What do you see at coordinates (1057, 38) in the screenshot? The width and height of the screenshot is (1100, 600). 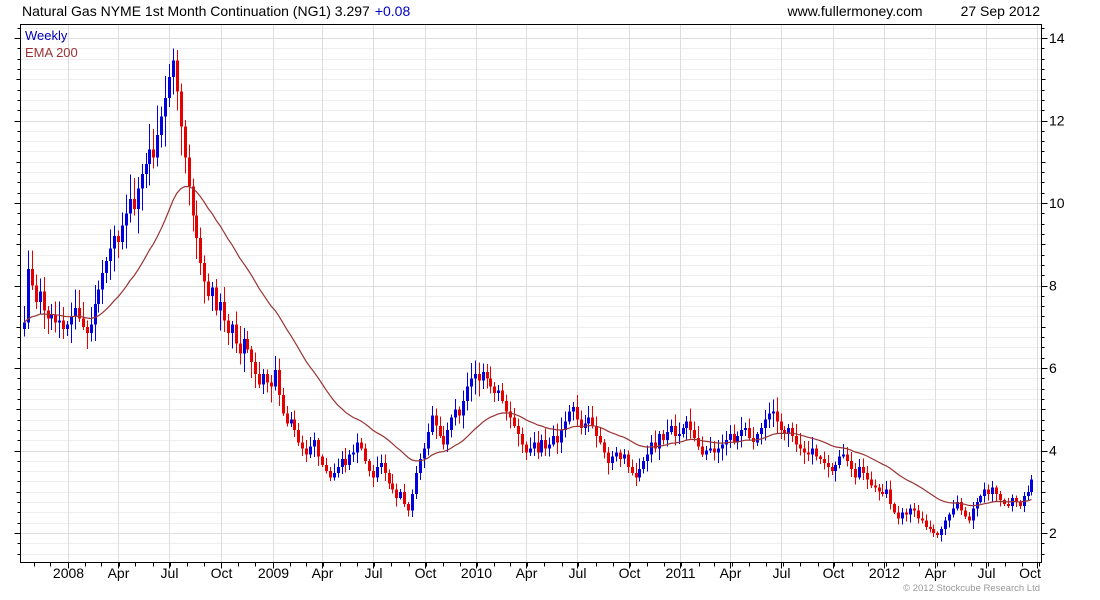 I see `svg-text: 14` at bounding box center [1057, 38].